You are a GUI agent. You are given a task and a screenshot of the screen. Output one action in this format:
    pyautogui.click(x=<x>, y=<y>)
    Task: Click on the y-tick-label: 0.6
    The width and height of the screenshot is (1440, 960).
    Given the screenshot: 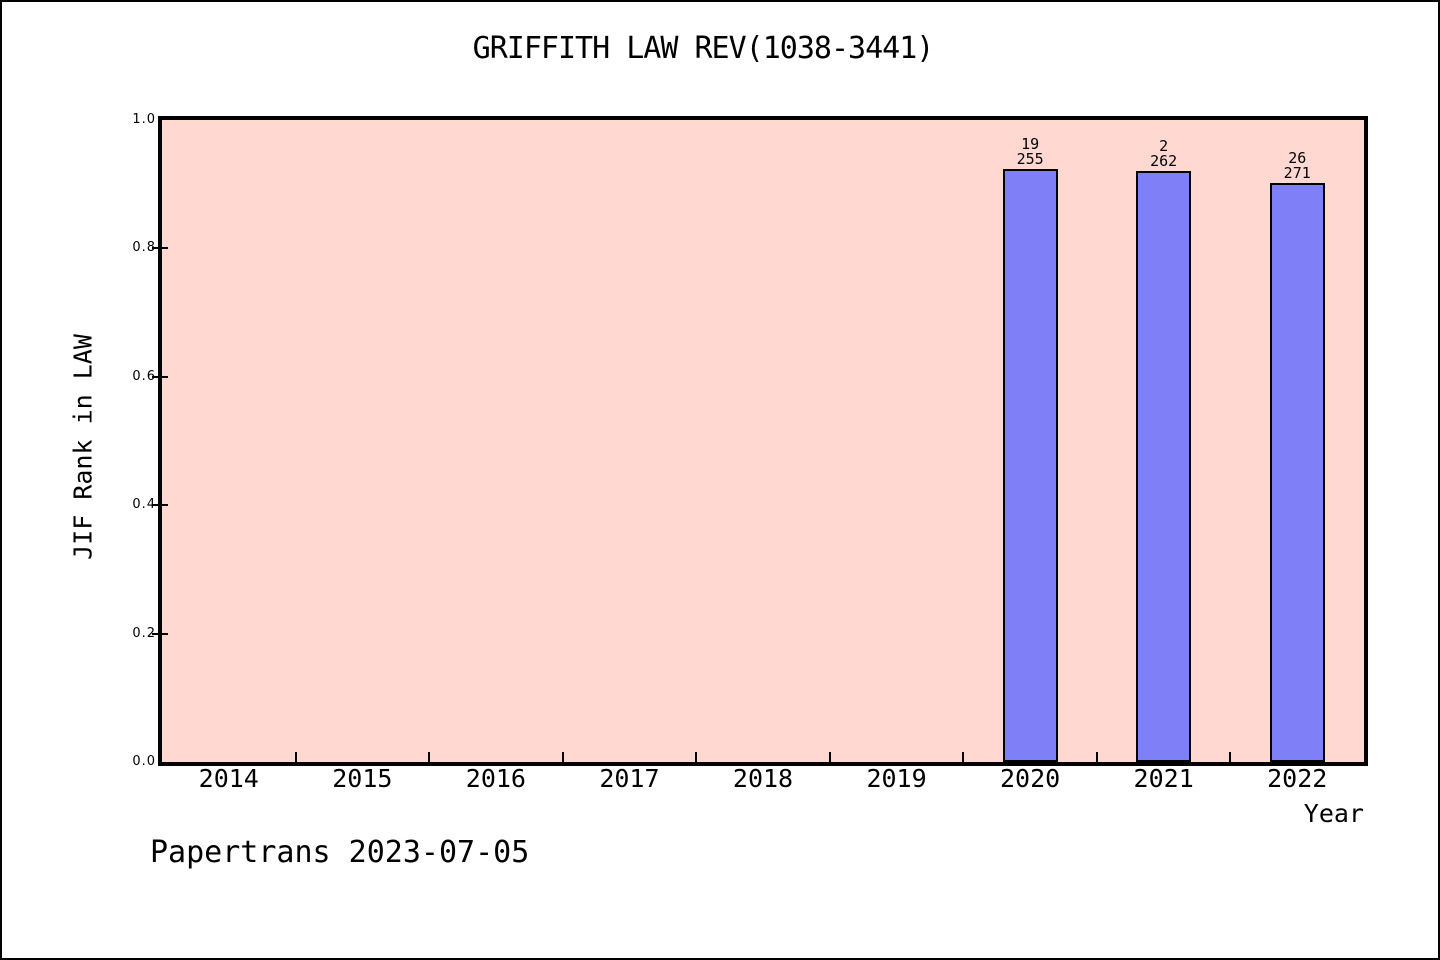 What is the action you would take?
    pyautogui.click(x=144, y=376)
    